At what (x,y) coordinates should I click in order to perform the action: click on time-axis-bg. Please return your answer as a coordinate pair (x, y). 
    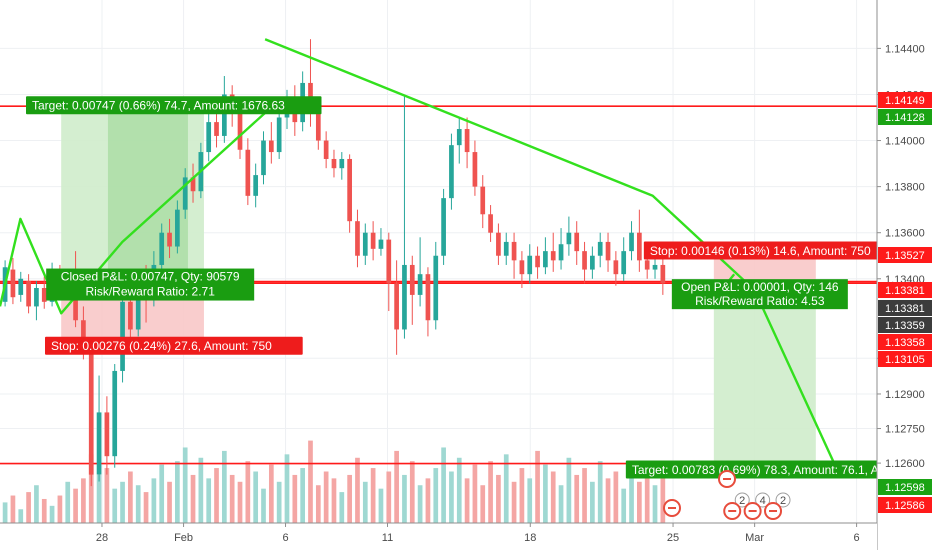
    Looking at the image, I should click on (438, 536).